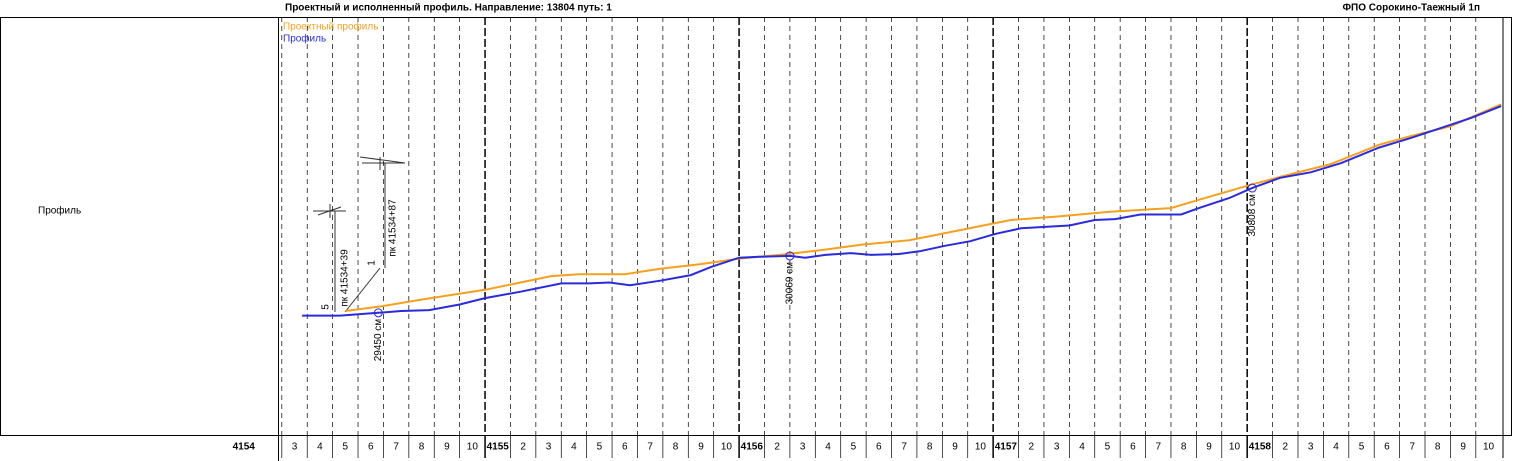 The width and height of the screenshot is (1514, 461). What do you see at coordinates (326, 307) in the screenshot?
I see `annotation: 5` at bounding box center [326, 307].